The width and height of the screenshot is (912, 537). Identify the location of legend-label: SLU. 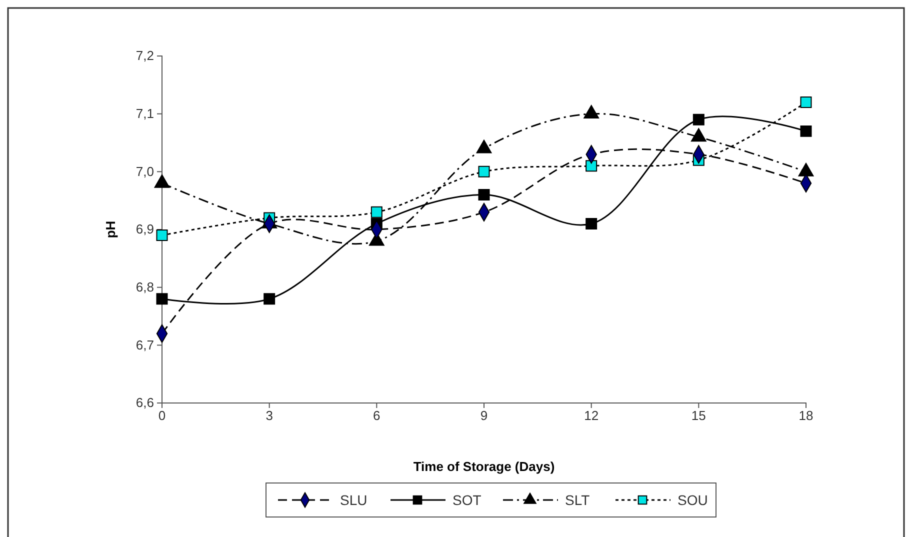
(354, 500).